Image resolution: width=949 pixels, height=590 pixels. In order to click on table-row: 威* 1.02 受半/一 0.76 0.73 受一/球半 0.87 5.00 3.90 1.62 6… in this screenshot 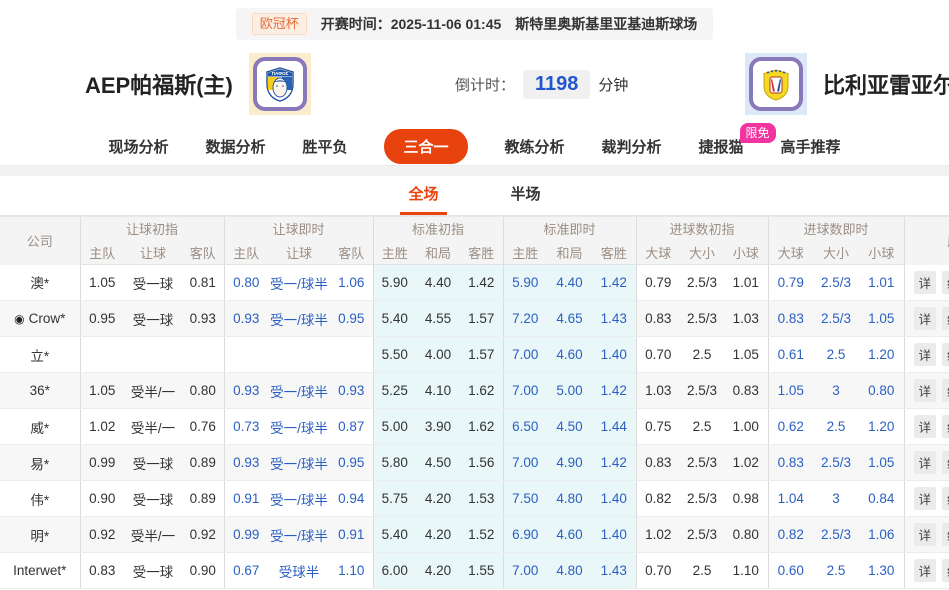, I will do `click(474, 426)`.